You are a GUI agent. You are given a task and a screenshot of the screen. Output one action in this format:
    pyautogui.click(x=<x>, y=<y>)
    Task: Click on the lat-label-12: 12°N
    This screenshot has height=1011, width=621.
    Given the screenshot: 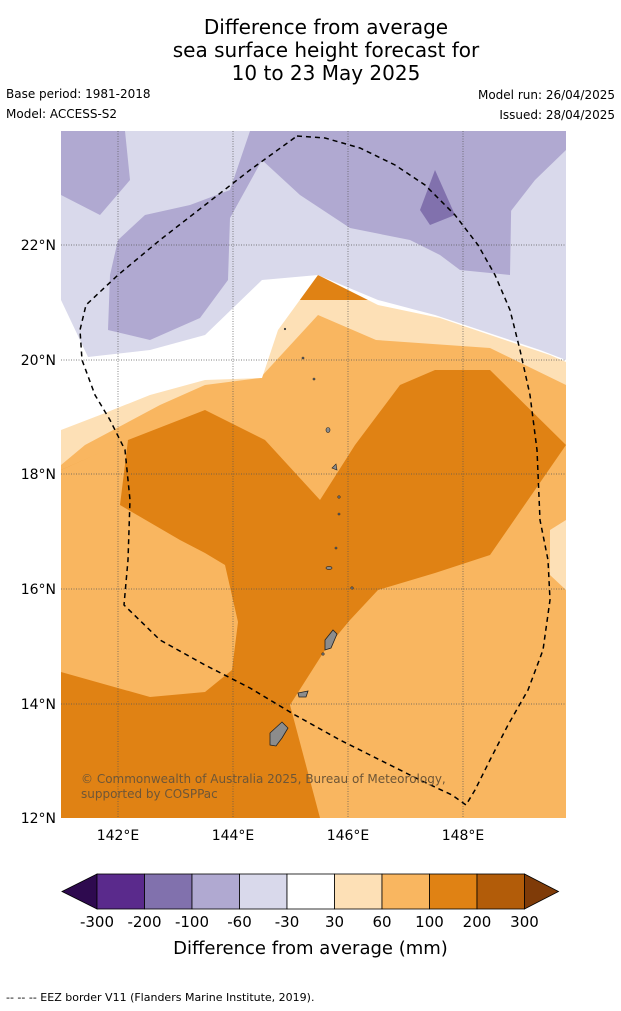 What is the action you would take?
    pyautogui.click(x=38, y=819)
    